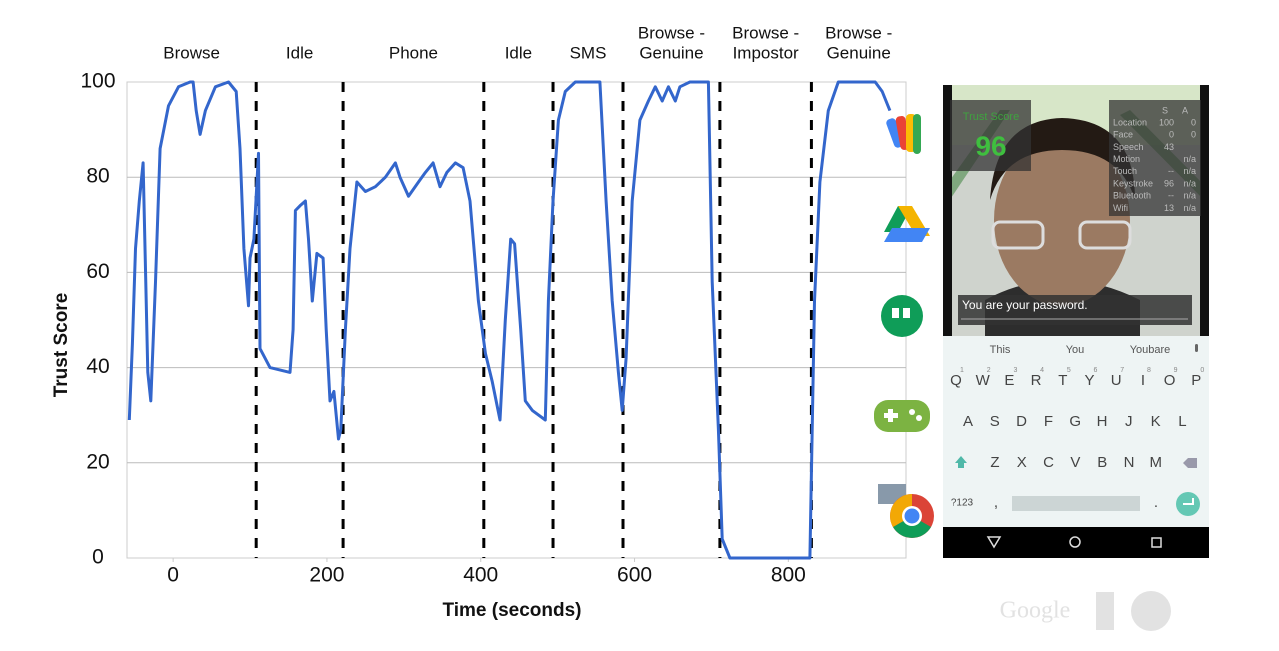  Describe the element at coordinates (1096, 370) in the screenshot. I see `key-hint: 6` at that location.